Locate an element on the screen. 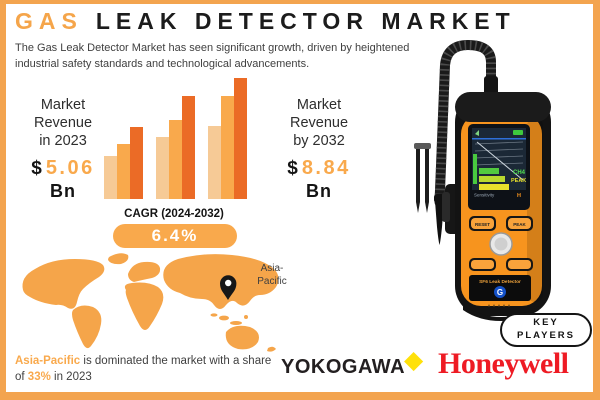 The width and height of the screenshot is (600, 400). continent-north-america is located at coordinates (63, 284).